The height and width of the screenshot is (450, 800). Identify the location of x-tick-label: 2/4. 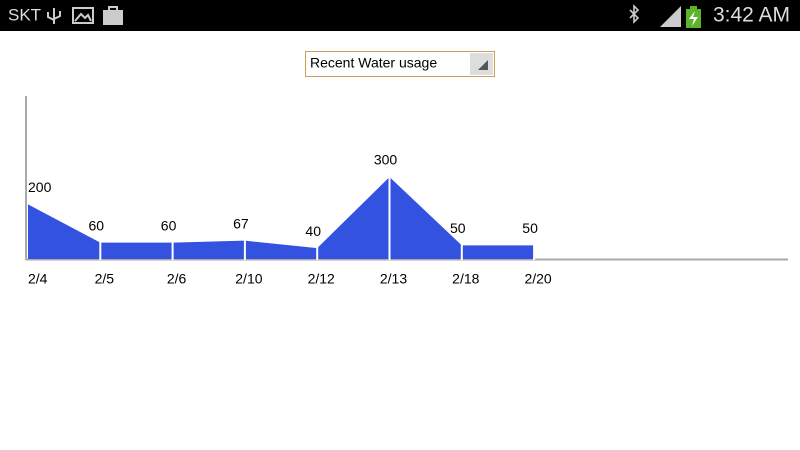
(38, 279).